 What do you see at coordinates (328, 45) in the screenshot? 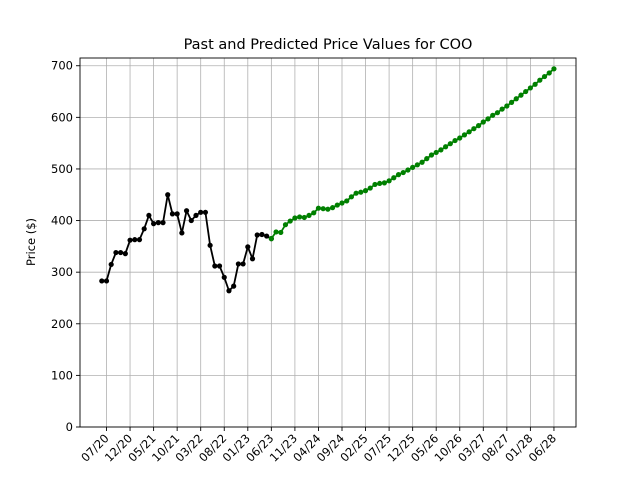
I see `chart-title: Past and Predicted Price Values for COO` at bounding box center [328, 45].